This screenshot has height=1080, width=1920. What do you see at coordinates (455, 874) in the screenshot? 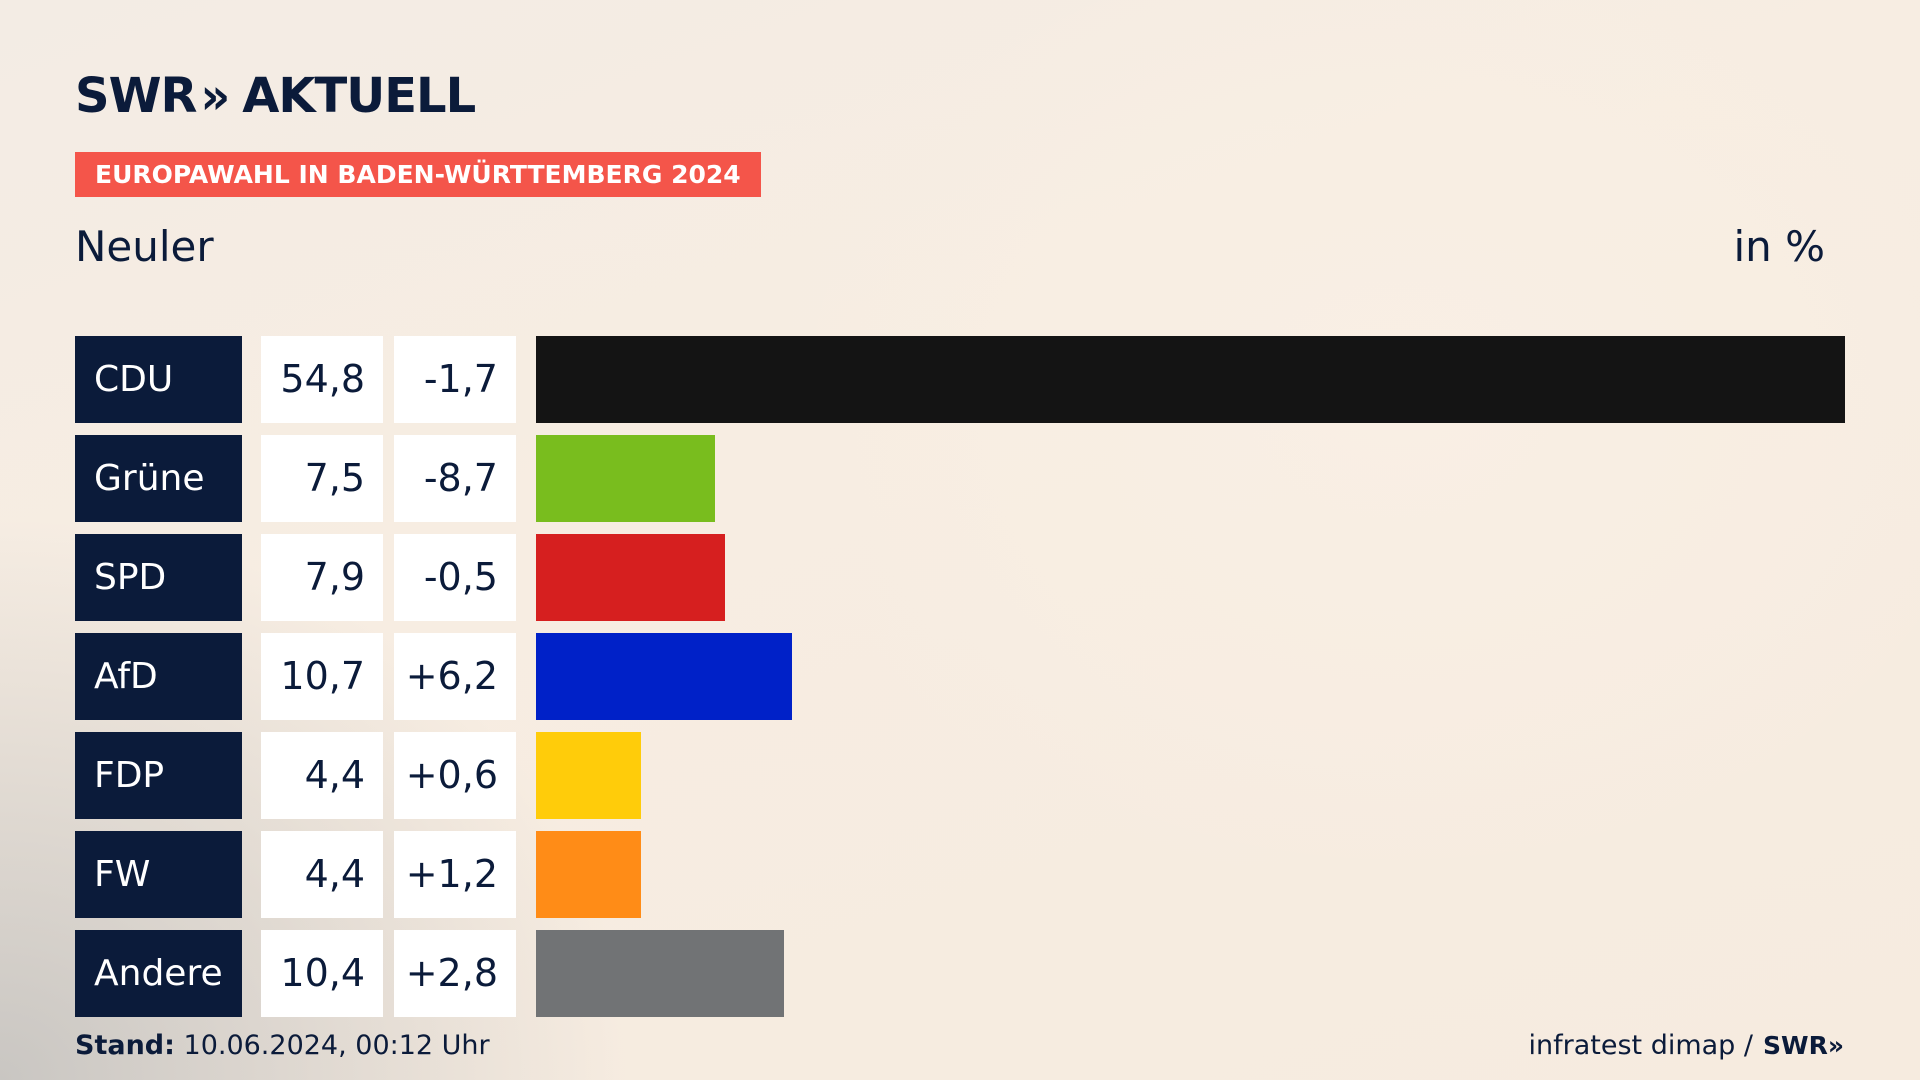
I see `vote-change-value: +1,2` at bounding box center [455, 874].